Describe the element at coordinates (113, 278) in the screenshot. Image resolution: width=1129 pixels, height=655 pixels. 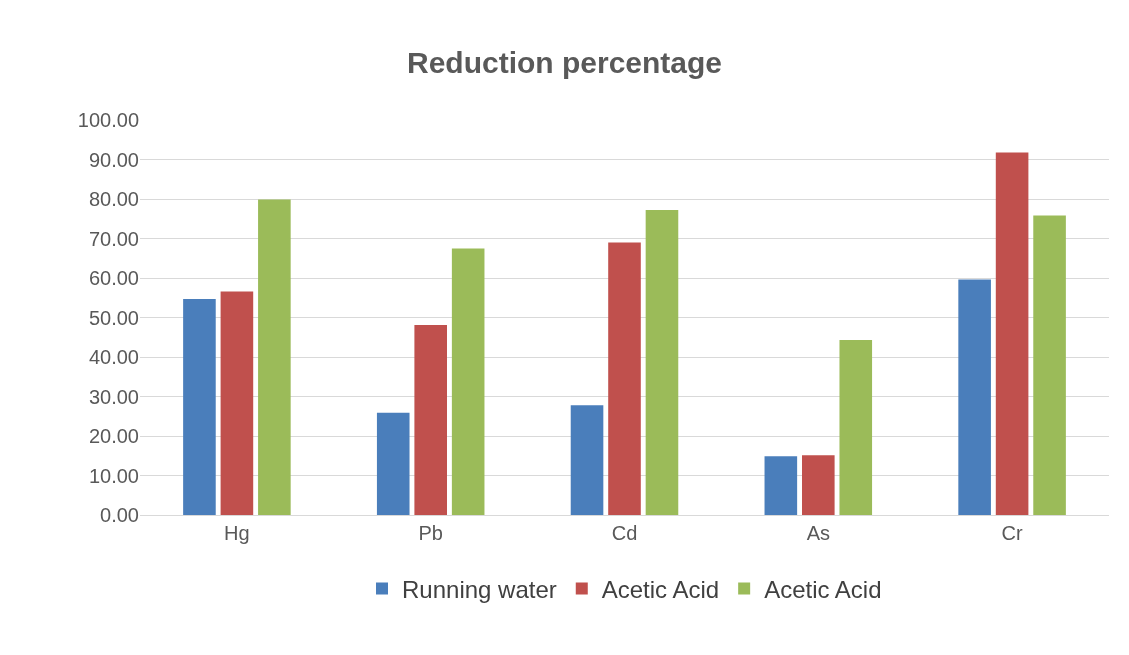
I see `y-tick-label: 60.00` at that location.